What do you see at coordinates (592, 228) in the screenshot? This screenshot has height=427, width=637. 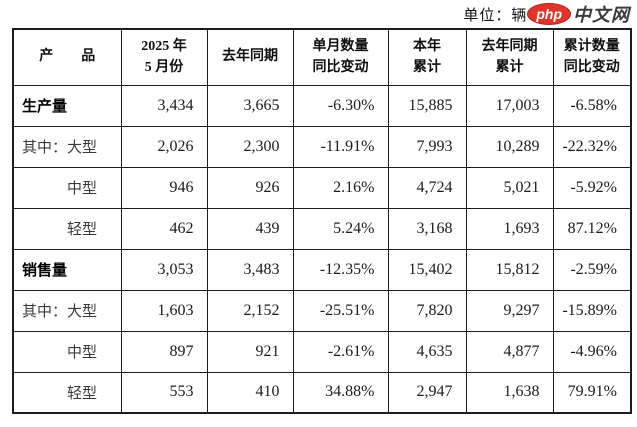 I see `value-cell: 87.12%` at bounding box center [592, 228].